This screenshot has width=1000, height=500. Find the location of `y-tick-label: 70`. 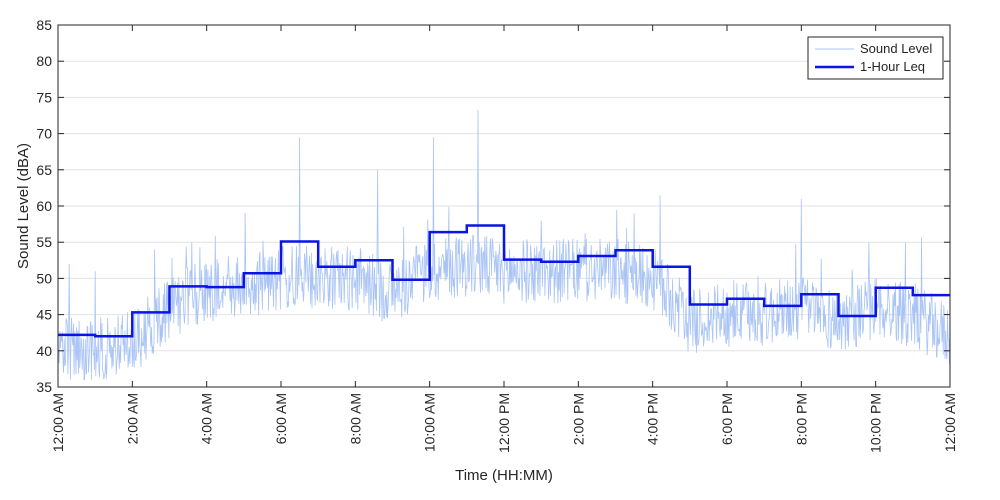

y-tick-label: 70 is located at coordinates (44, 134).